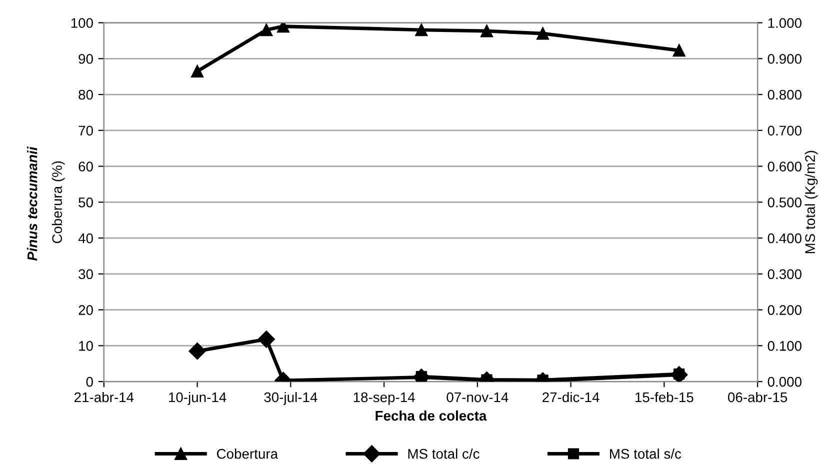  I want to click on y-tick-label: 30, so click(85, 274).